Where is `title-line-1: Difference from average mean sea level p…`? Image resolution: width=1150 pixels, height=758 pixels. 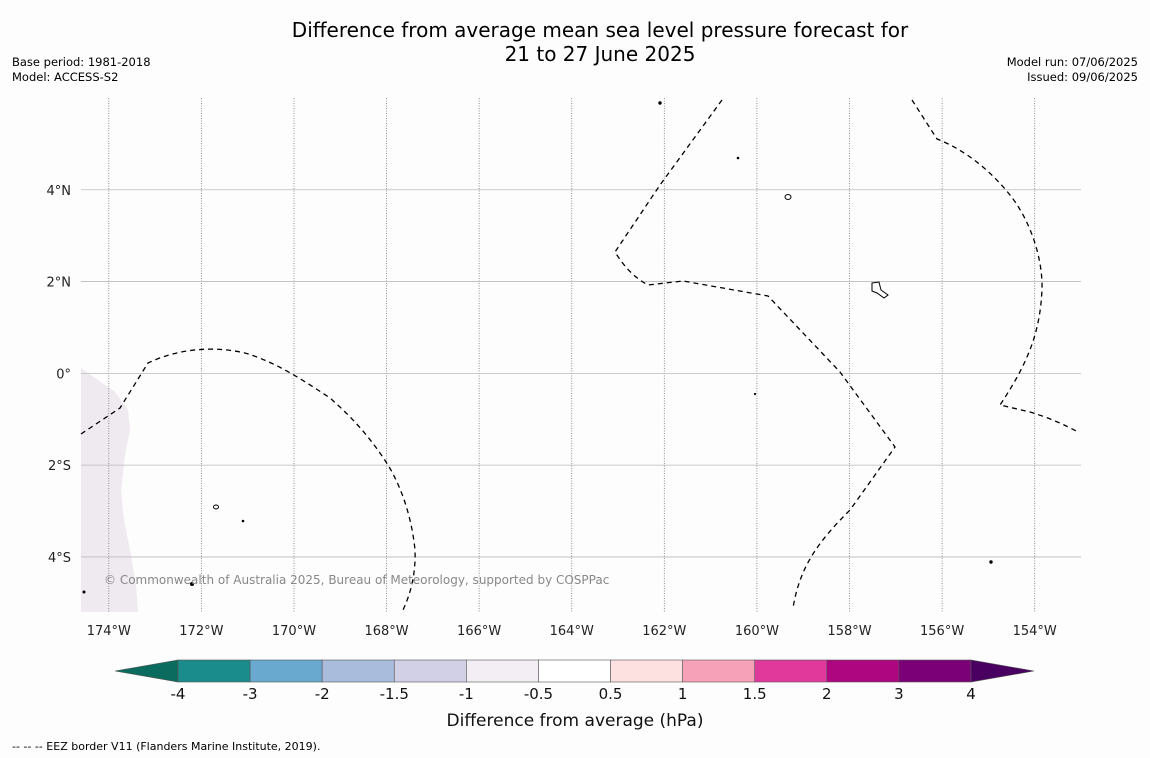
title-line-1: Difference from average mean sea level p… is located at coordinates (600, 30).